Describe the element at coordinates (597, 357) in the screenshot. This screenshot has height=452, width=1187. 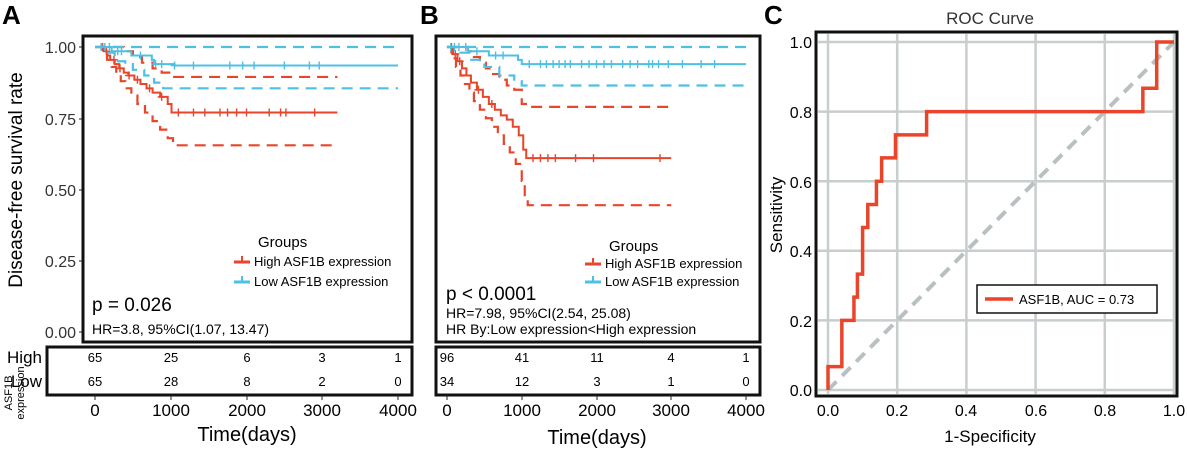
I see `km-b-risk-high-2: 11` at that location.